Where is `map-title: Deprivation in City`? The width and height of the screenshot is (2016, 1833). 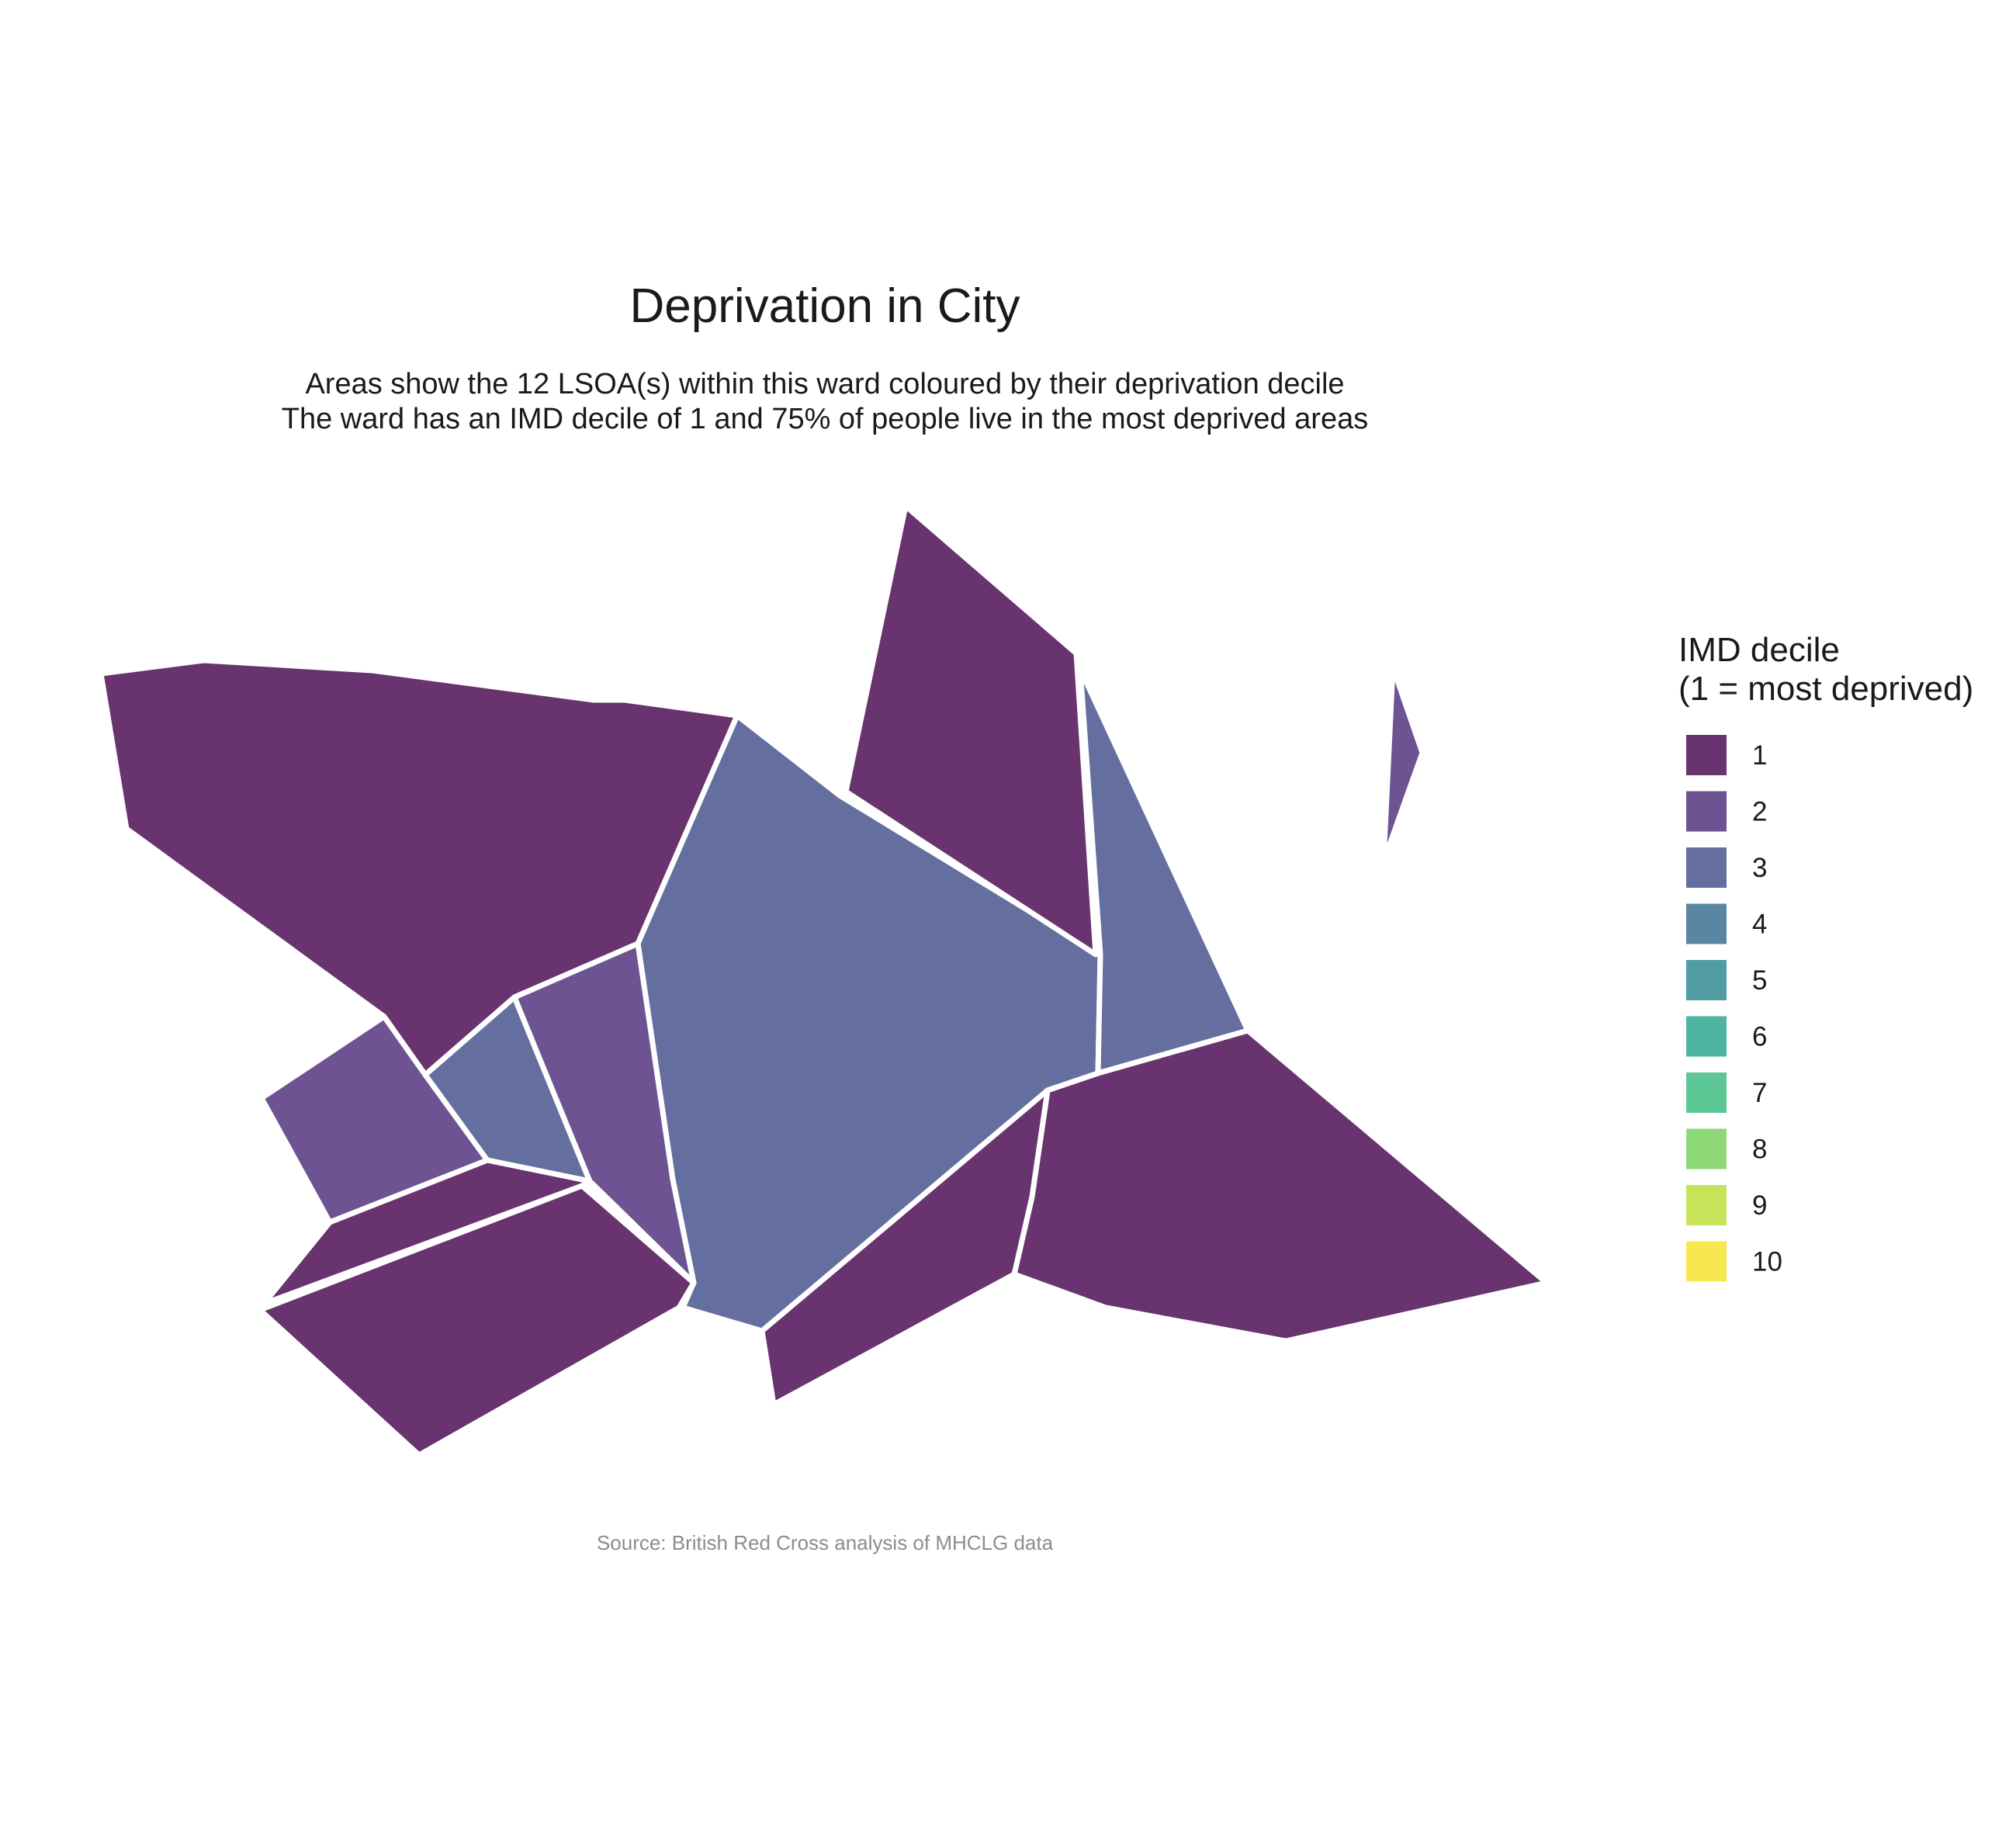
map-title: Deprivation in City is located at coordinates (825, 306).